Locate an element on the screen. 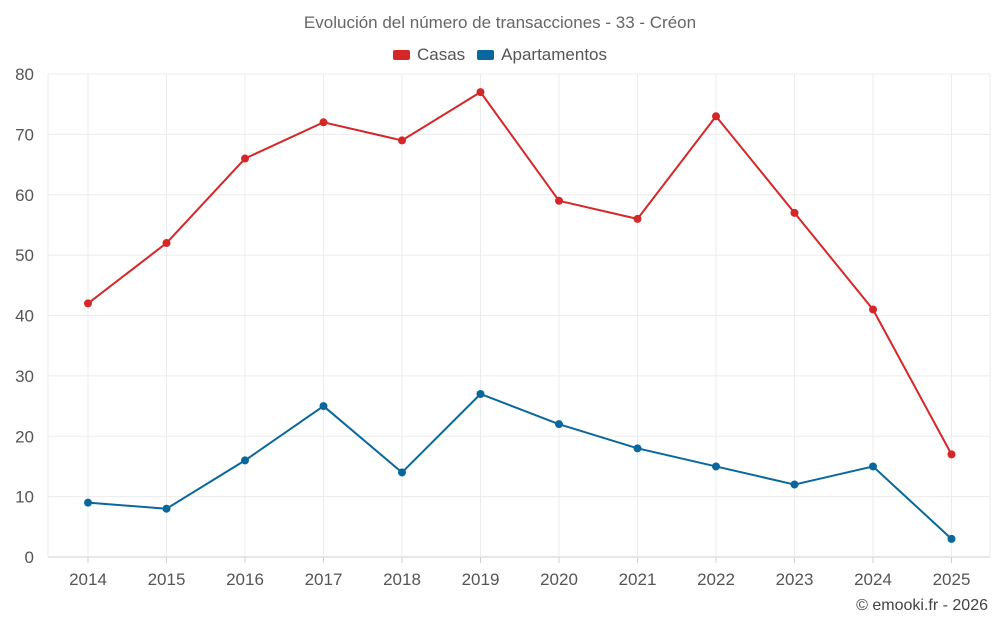 The image size is (1000, 625). y-tick-label: 60 is located at coordinates (24, 195).